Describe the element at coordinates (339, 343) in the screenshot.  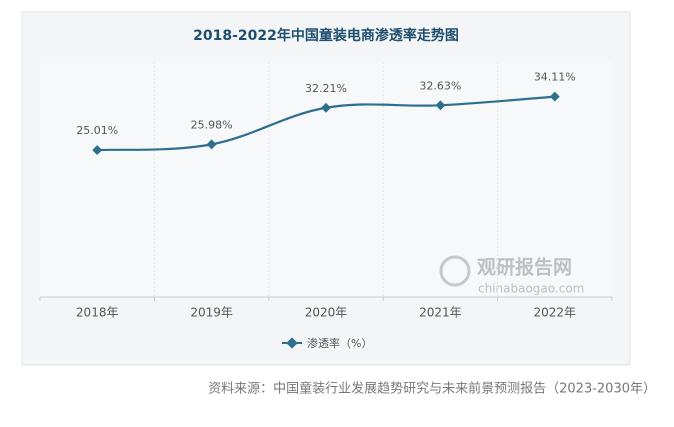
I see `legend-label: 渗透率（%）` at that location.